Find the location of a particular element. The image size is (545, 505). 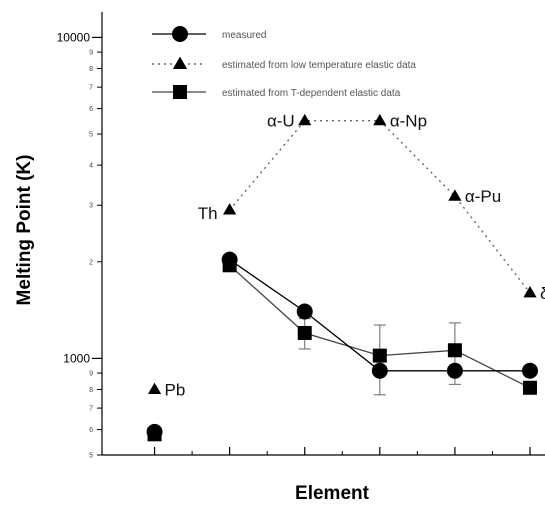

y-tick-label: 10000 is located at coordinates (74, 37).